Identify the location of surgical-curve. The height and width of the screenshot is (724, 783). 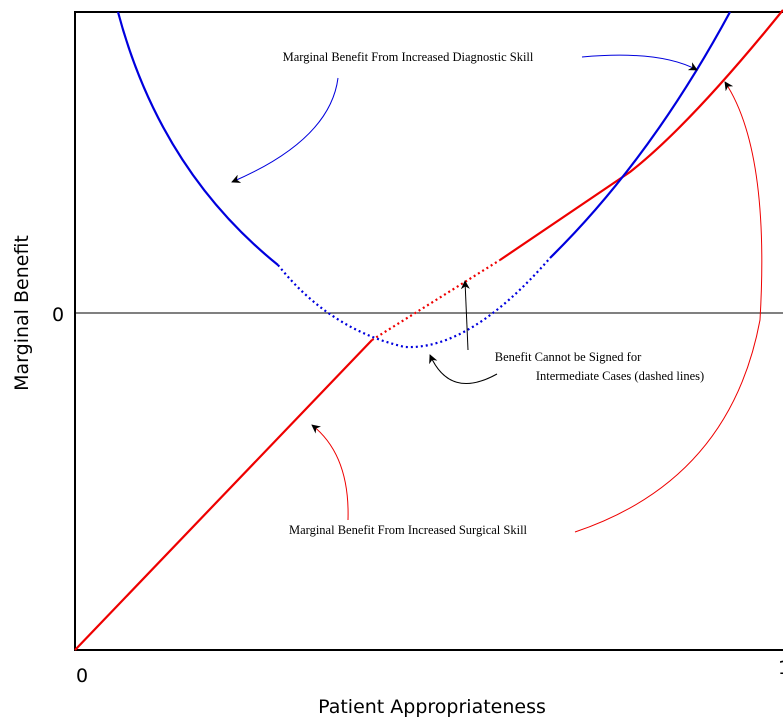
(641, 135).